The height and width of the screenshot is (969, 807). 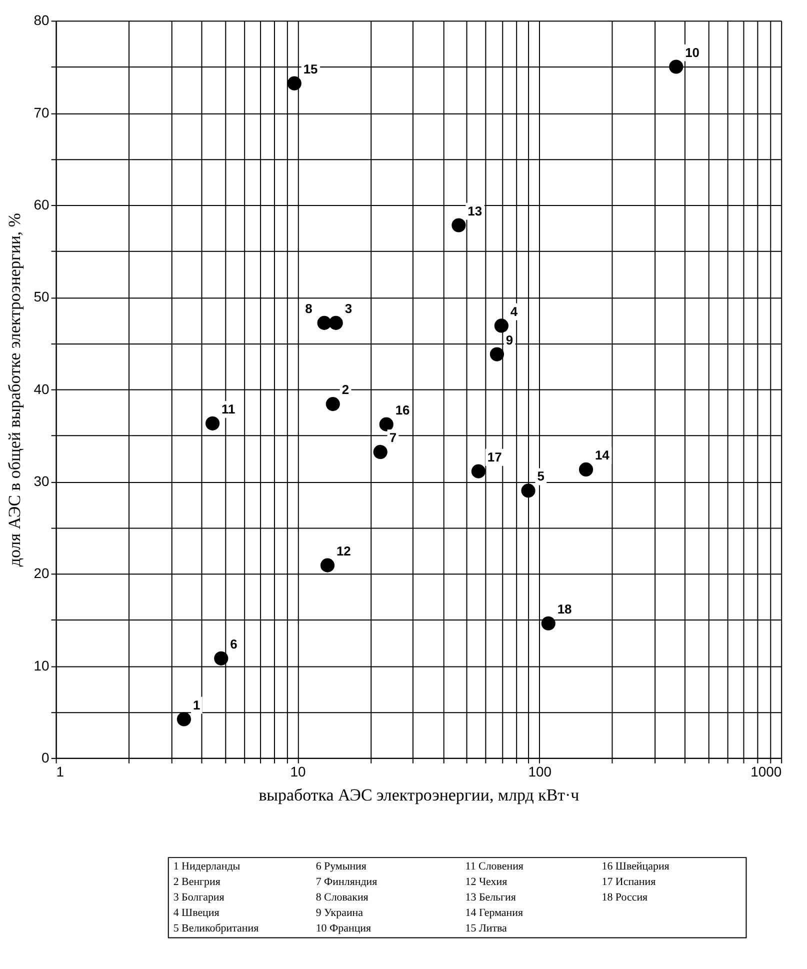 What do you see at coordinates (344, 928) in the screenshot?
I see `text: 10 Франция` at bounding box center [344, 928].